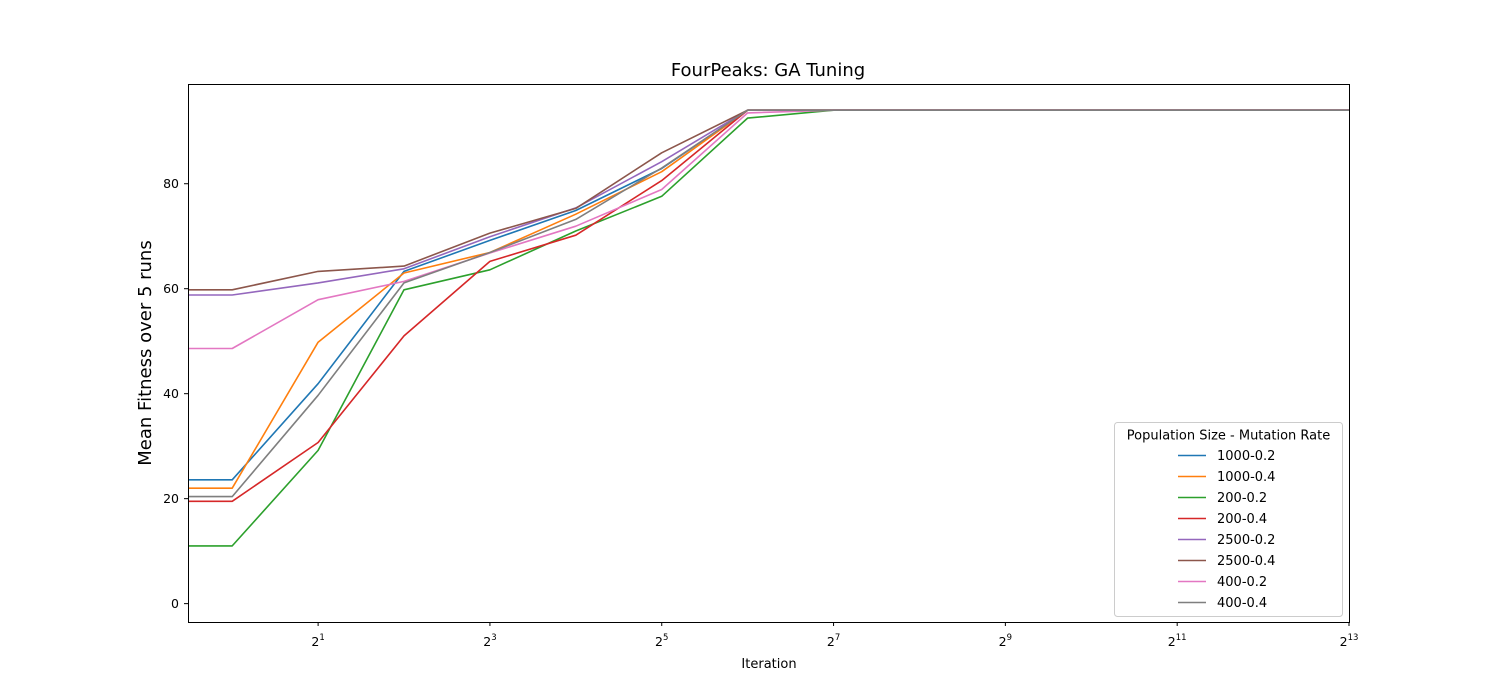 This screenshot has width=1500, height=700. I want to click on legend-label: 200-0.2, so click(1242, 498).